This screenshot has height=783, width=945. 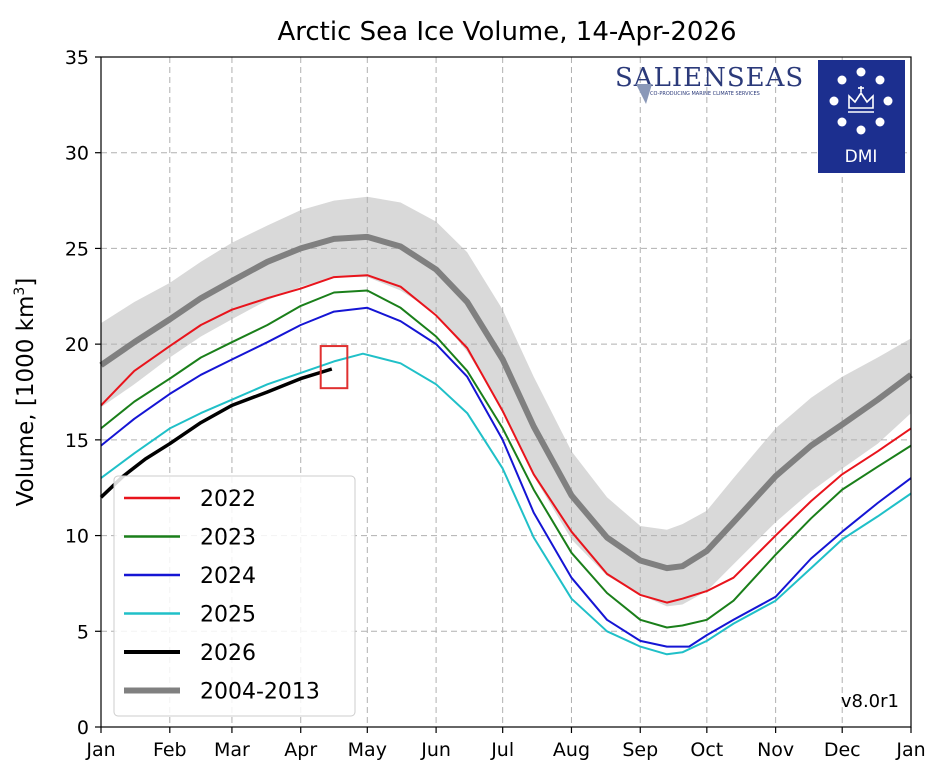 I want to click on y-tick-label: 35, so click(x=77, y=58).